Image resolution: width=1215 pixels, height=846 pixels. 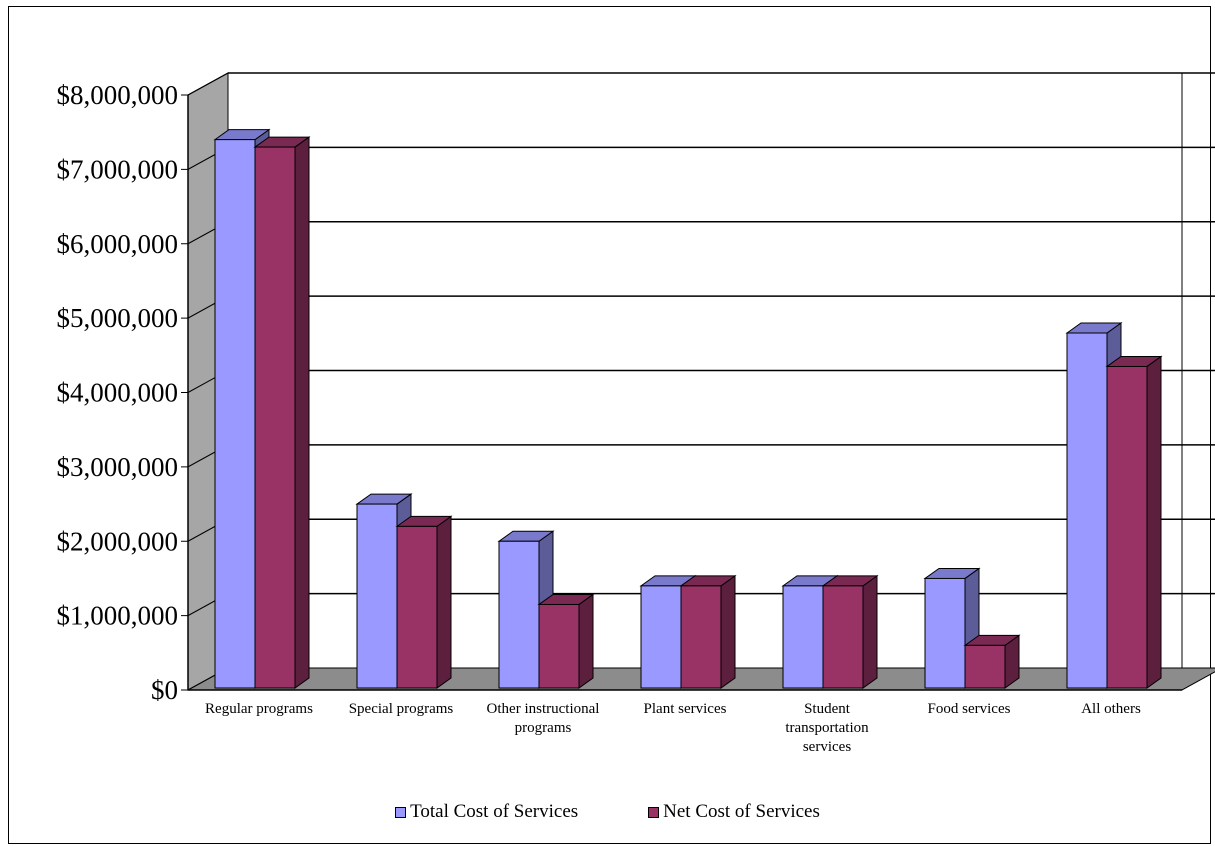 What do you see at coordinates (118, 467) in the screenshot?
I see `y-tick-label: $3,000,000` at bounding box center [118, 467].